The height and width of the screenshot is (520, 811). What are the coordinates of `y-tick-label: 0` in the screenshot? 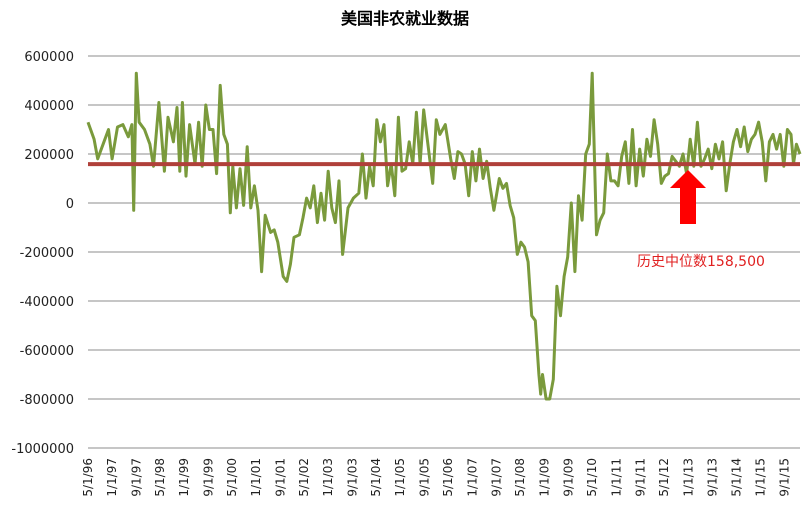 It's located at (70, 204).